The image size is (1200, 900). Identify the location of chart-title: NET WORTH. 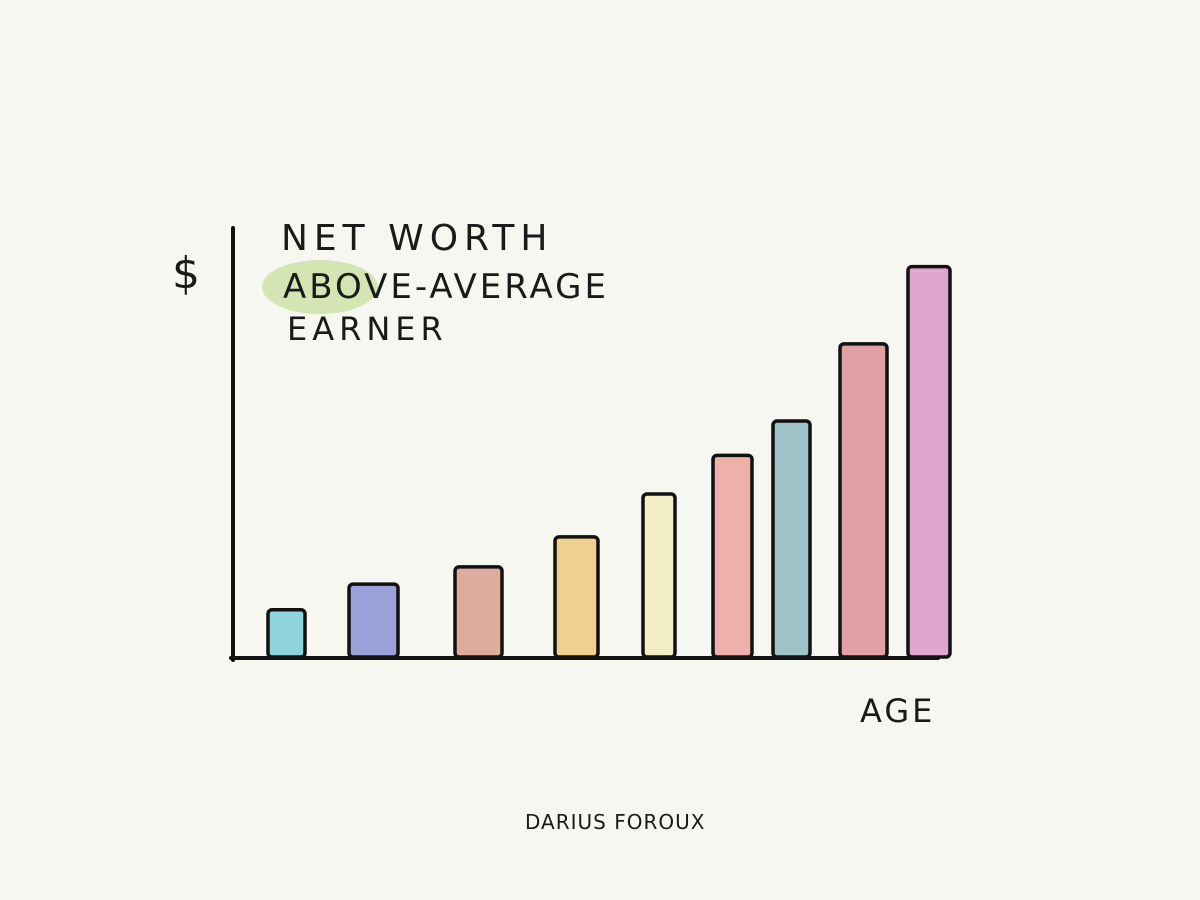
(417, 238).